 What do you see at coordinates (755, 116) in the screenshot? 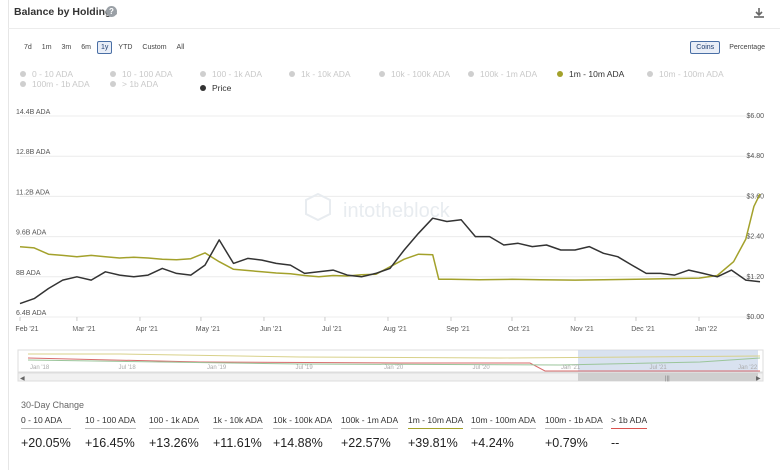
I see `y-right-tick: $6.00` at bounding box center [755, 116].